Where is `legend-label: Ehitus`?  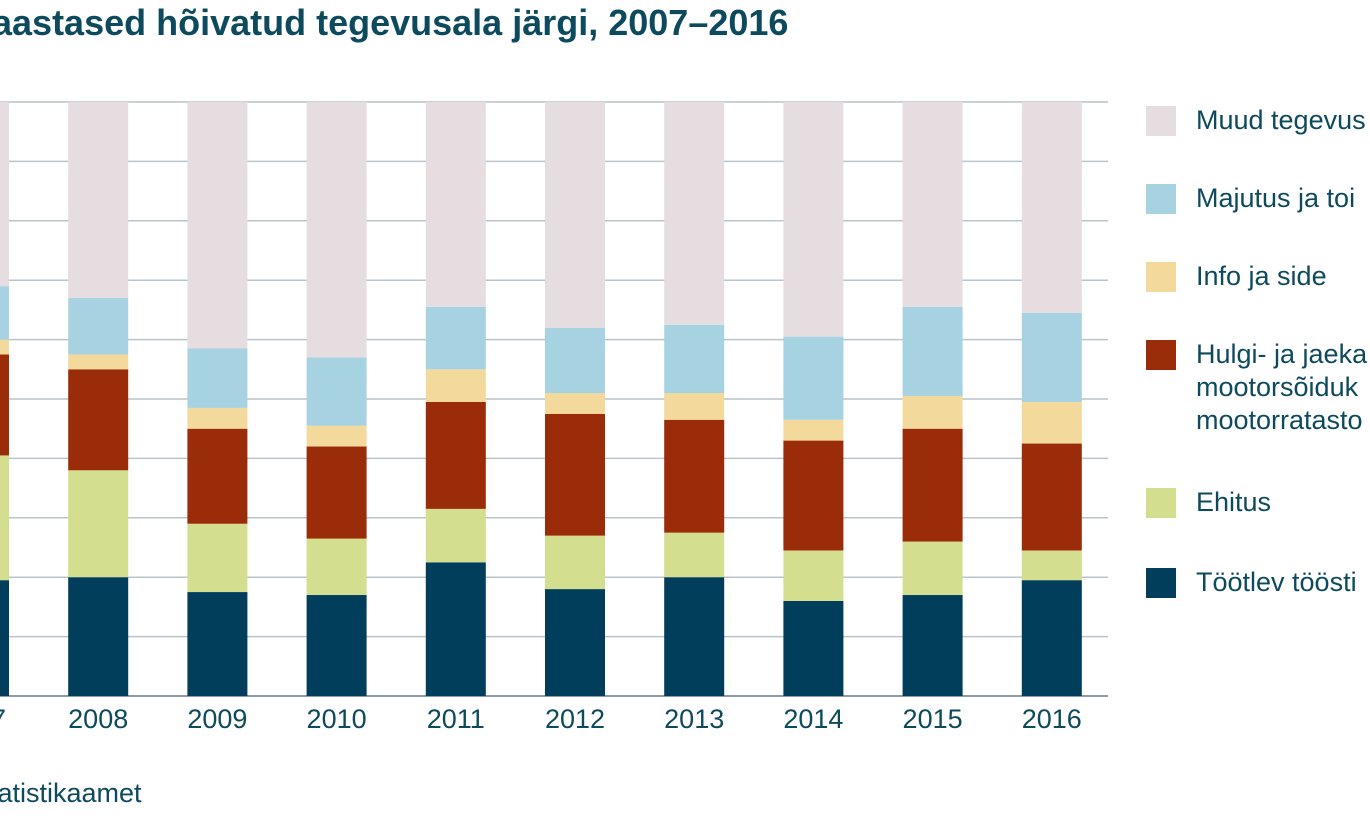
legend-label: Ehitus is located at coordinates (1234, 502).